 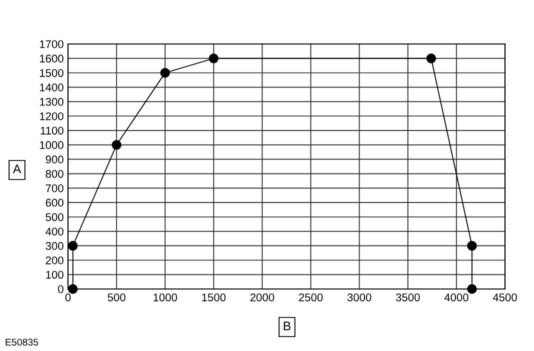 I want to click on y-tick-label: 800, so click(x=55, y=174).